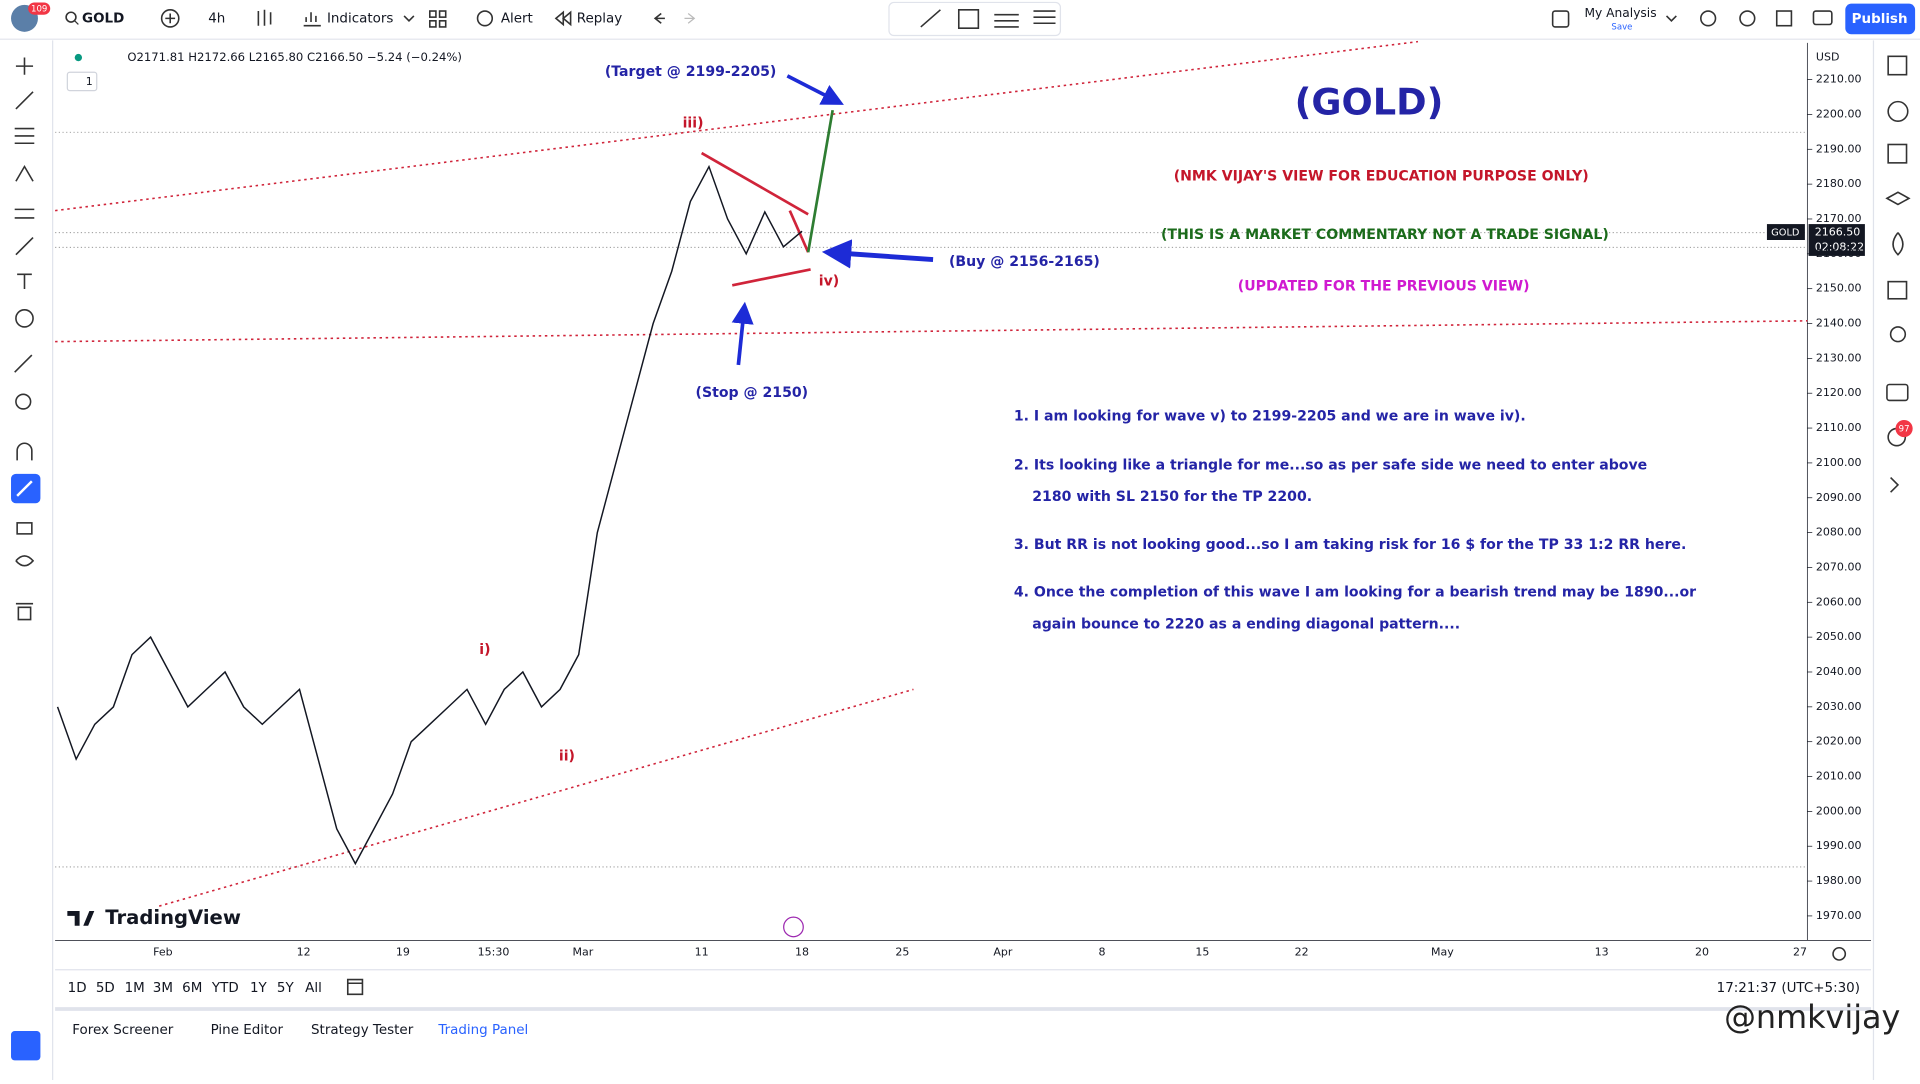 This screenshot has width=1920, height=1084. What do you see at coordinates (494, 952) in the screenshot?
I see `time-tick-label: 15:30` at bounding box center [494, 952].